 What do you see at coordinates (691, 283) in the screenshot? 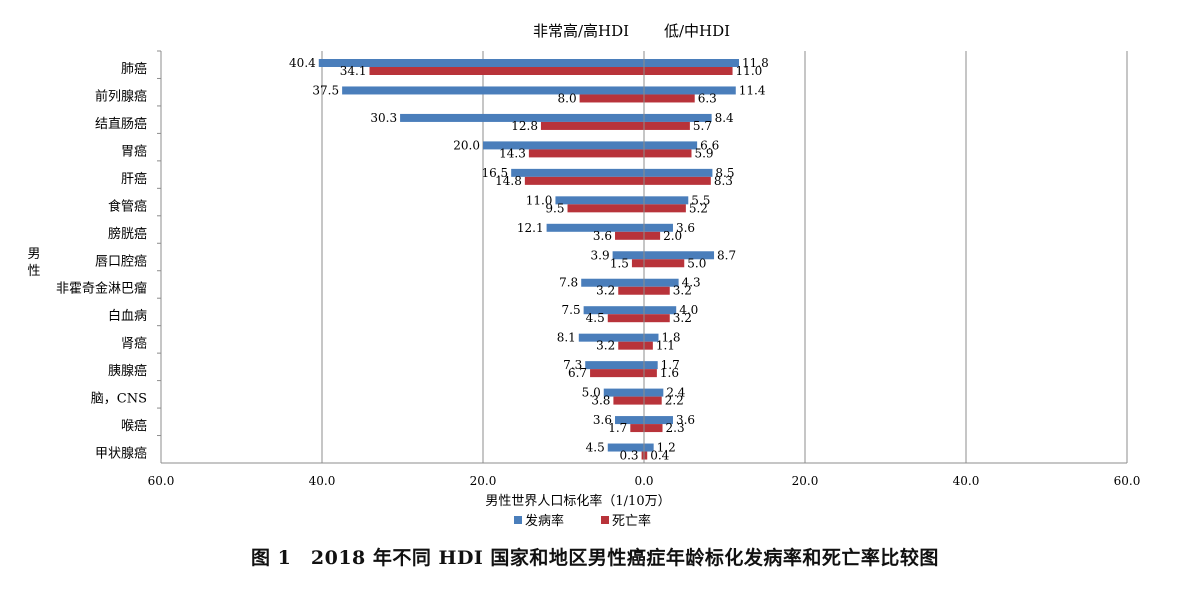
I see `data-label: 4.3` at bounding box center [691, 283].